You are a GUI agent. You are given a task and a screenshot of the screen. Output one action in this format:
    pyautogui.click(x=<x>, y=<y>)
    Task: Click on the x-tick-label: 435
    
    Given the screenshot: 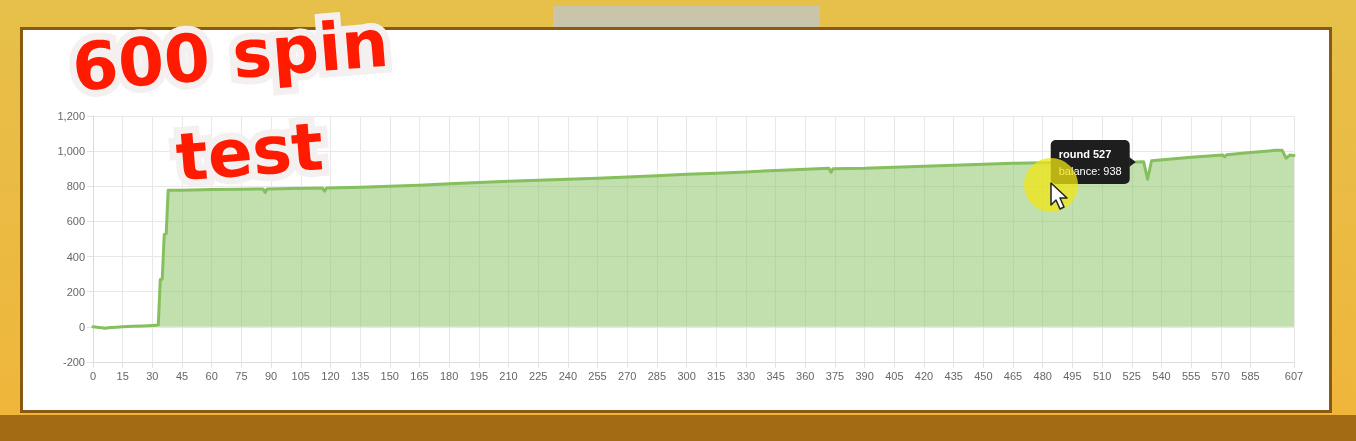 What is the action you would take?
    pyautogui.click(x=953, y=375)
    